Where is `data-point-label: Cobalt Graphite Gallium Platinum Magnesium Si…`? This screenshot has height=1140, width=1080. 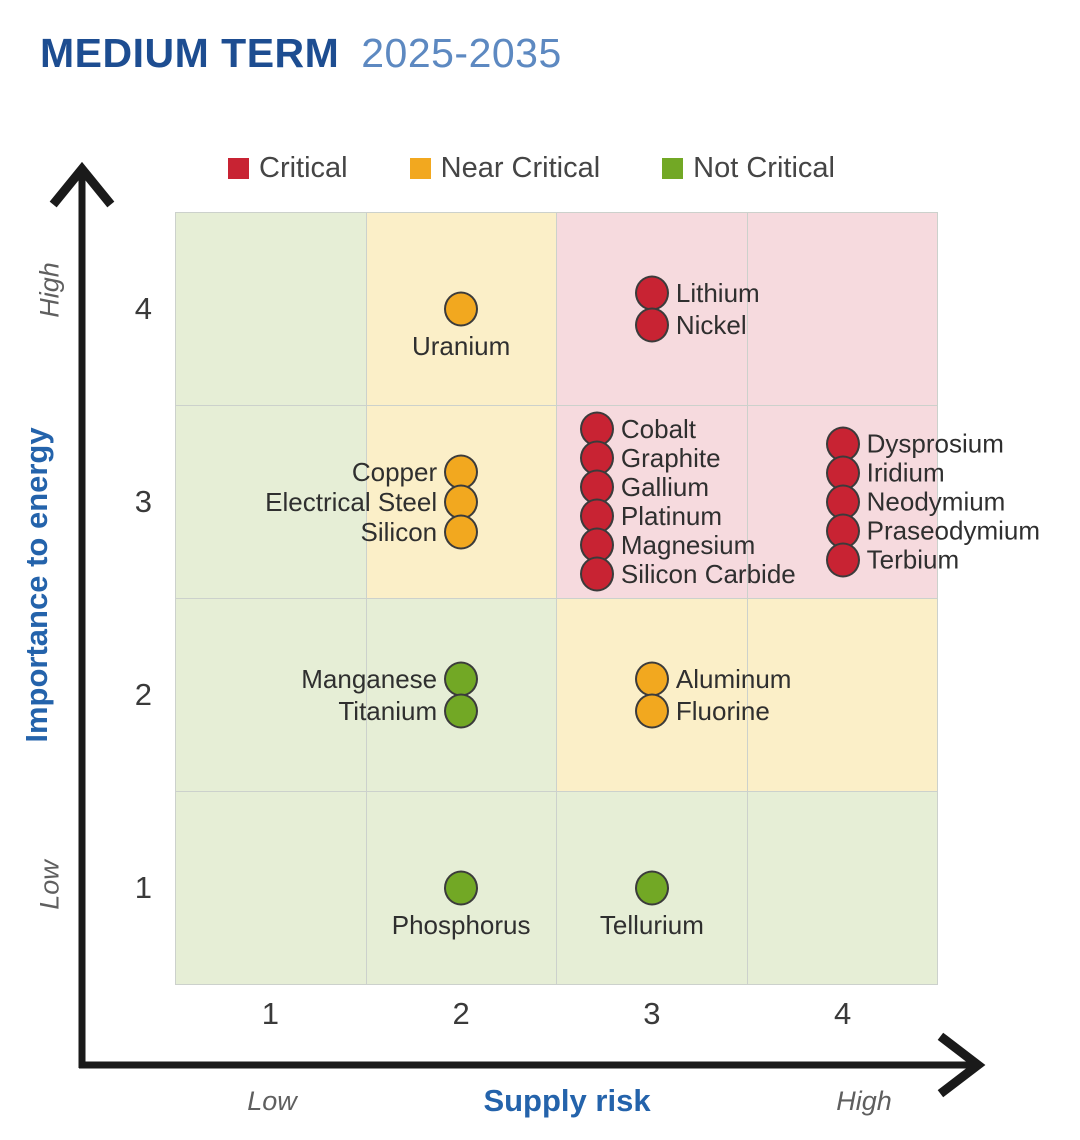 data-point-label: Cobalt Graphite Gallium Platinum Magnesium Si… is located at coordinates (708, 501).